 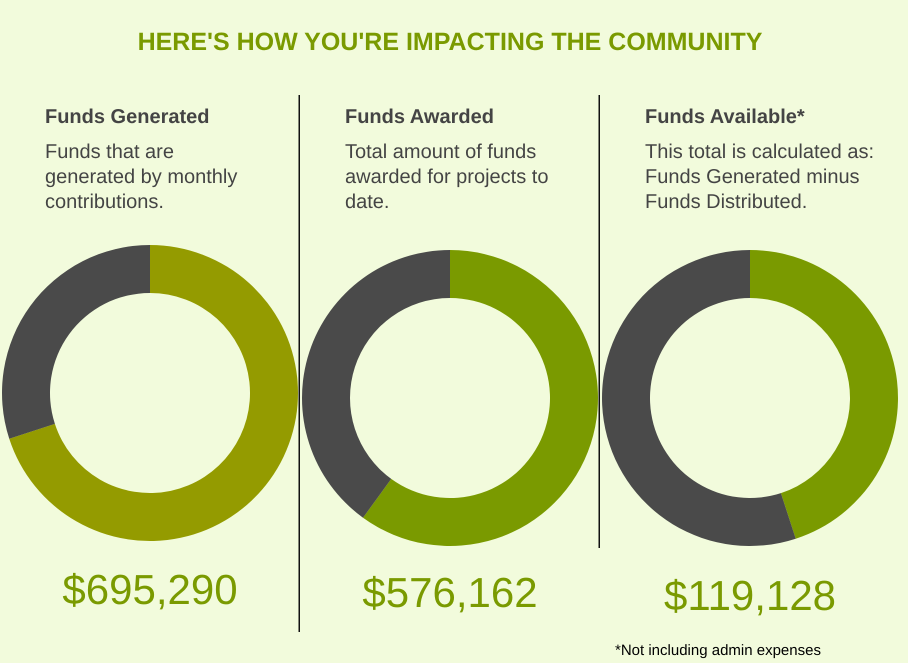 What do you see at coordinates (150, 589) in the screenshot?
I see `text: $695,290` at bounding box center [150, 589].